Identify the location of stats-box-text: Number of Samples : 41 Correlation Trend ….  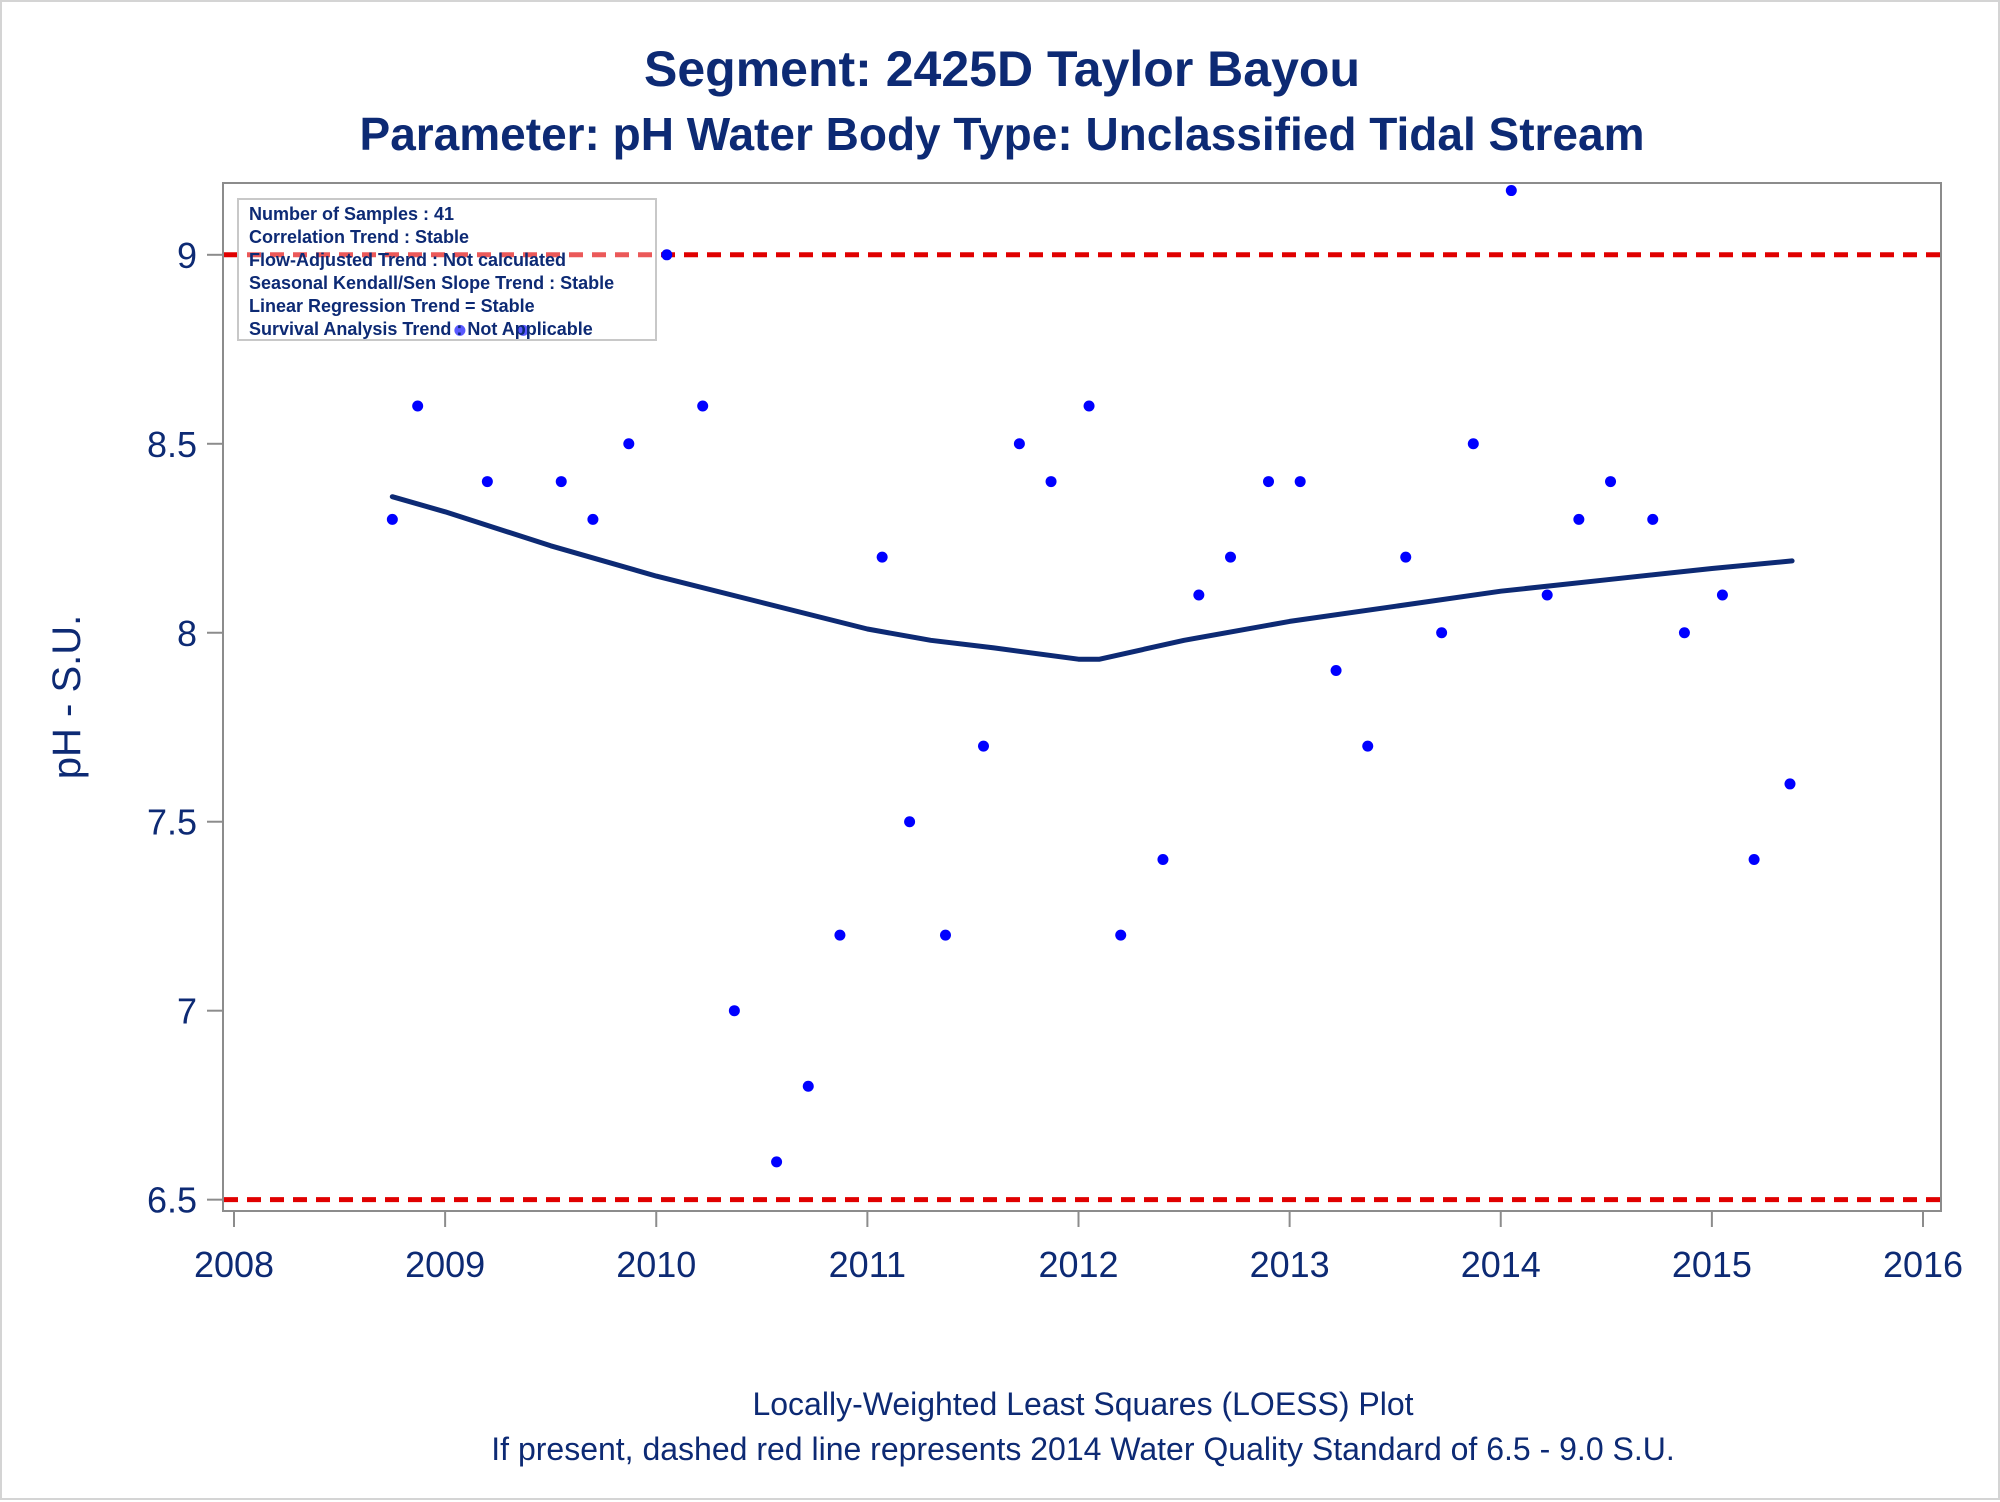
(431, 271).